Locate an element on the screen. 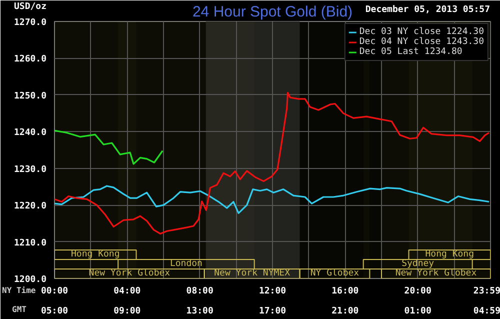 This screenshot has width=500, height=319. x2-tick-label: 17:00 is located at coordinates (272, 311).